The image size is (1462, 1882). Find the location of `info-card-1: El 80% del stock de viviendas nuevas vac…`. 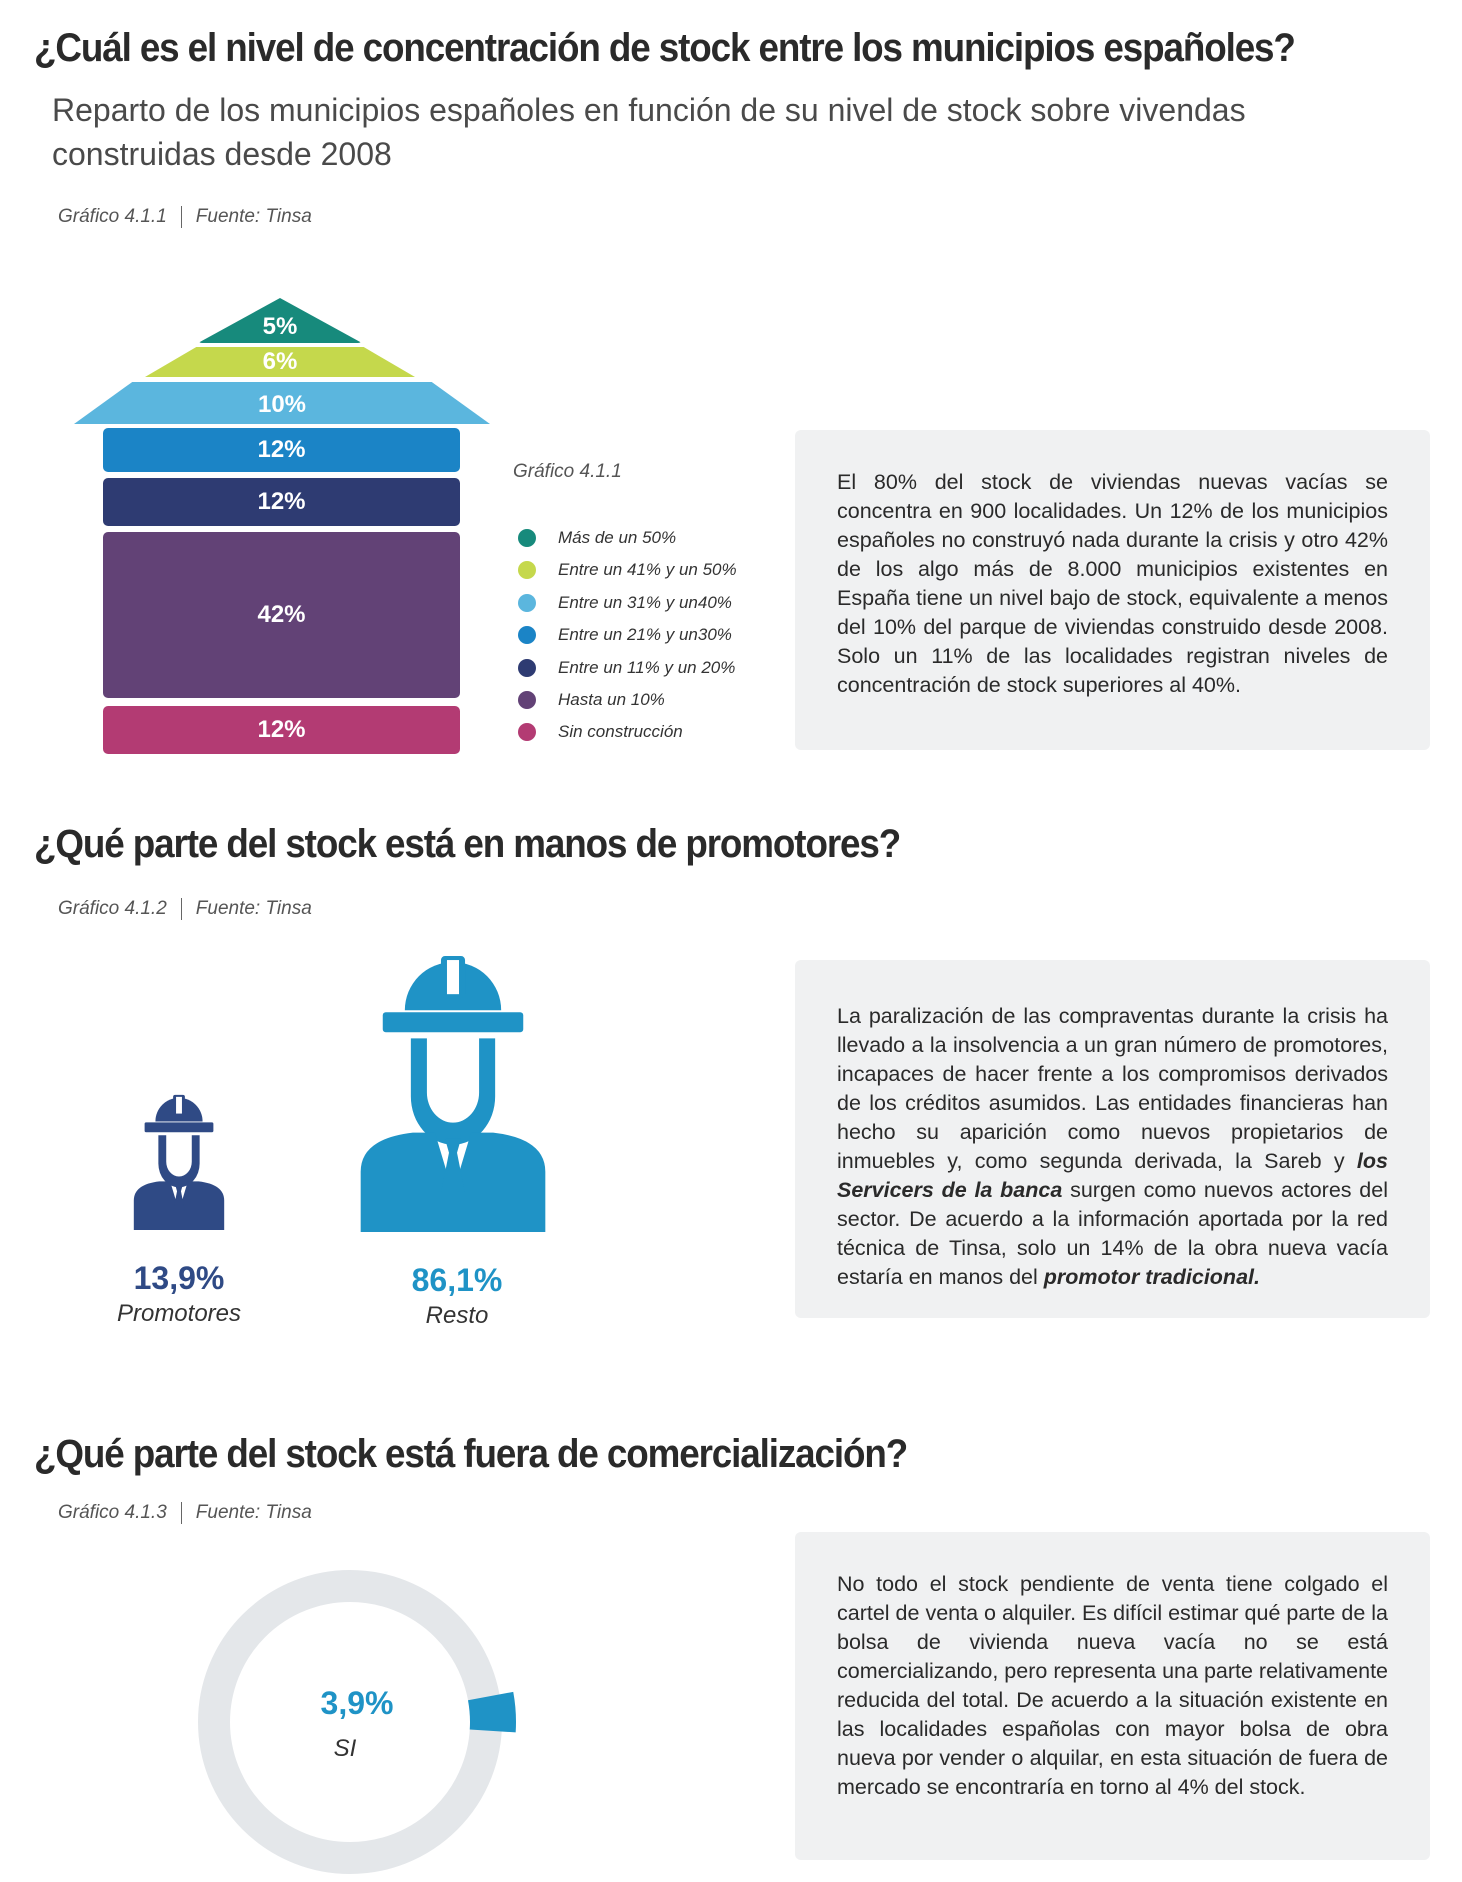

info-card-1: El 80% del stock de viviendas nuevas vac… is located at coordinates (1112, 590).